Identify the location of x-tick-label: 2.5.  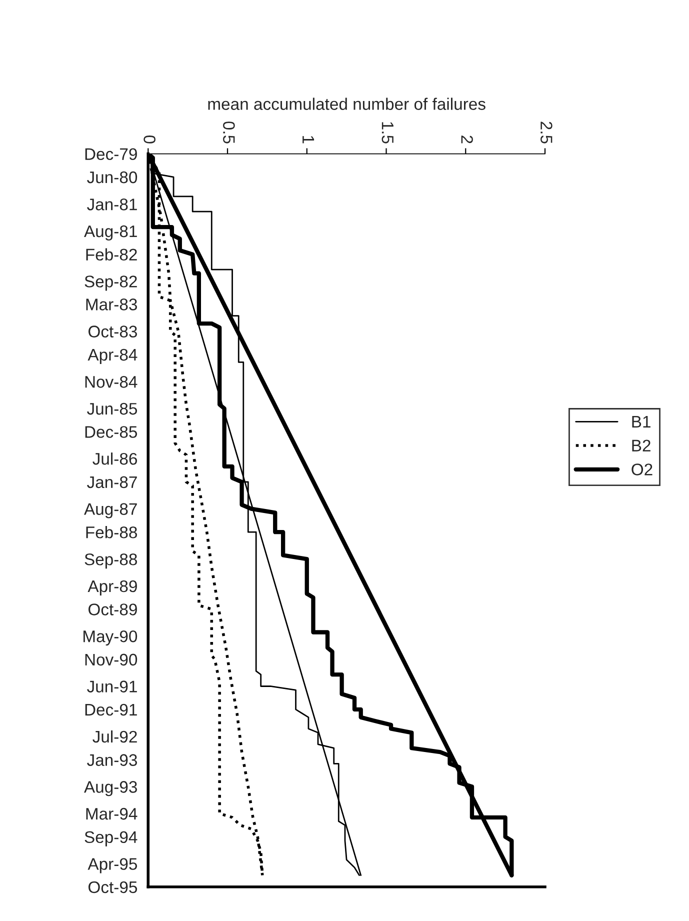
(546, 133).